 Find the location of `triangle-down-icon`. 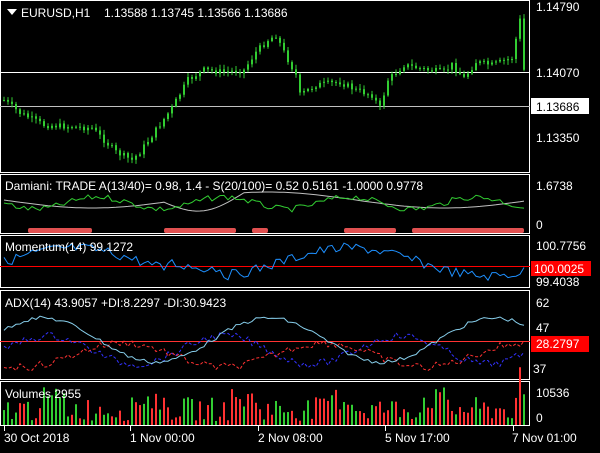

triangle-down-icon is located at coordinates (12, 12).